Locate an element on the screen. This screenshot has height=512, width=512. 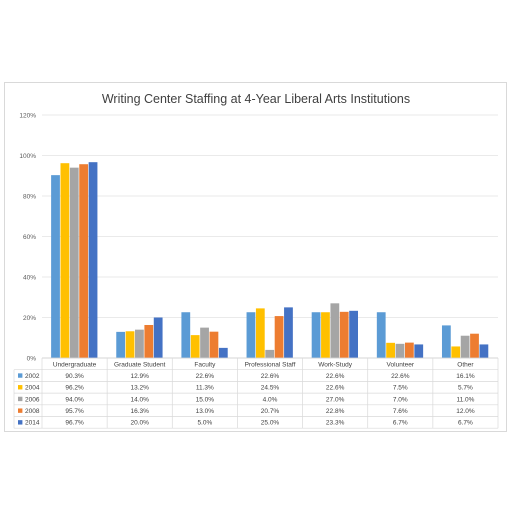
data-label: 23.3% is located at coordinates (335, 423).